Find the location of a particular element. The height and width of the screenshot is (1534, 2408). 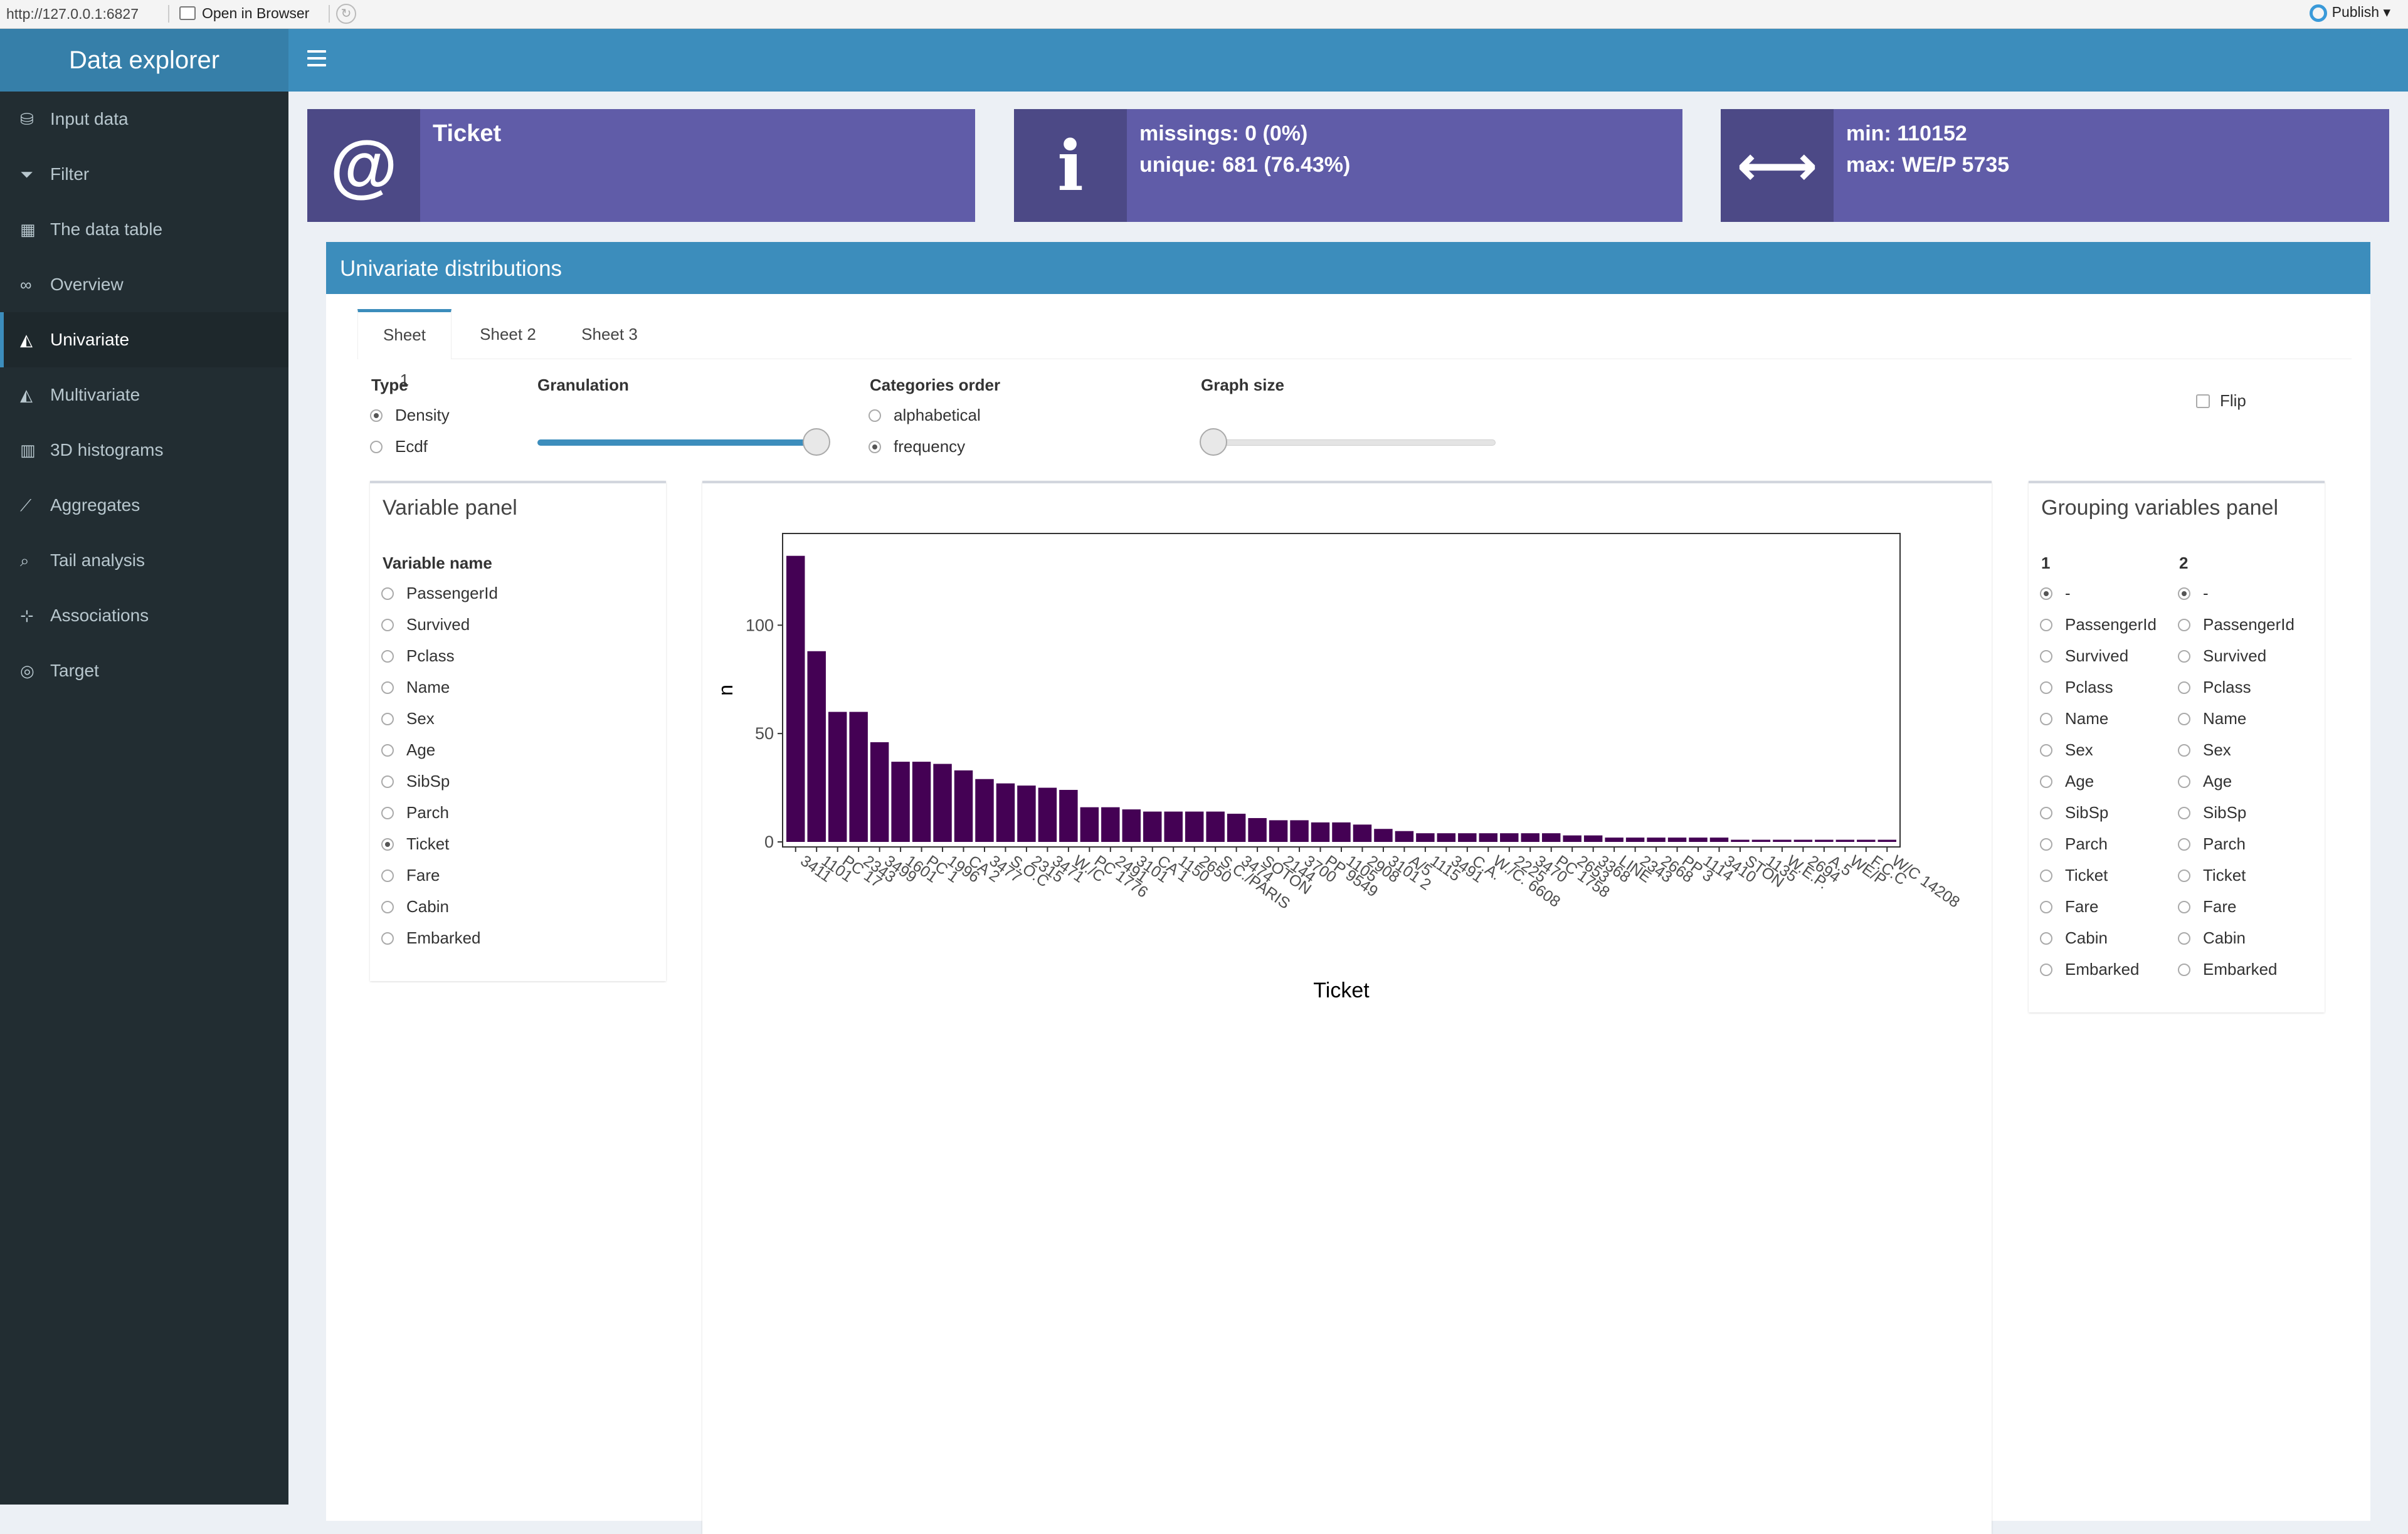

group-2-radio-fare: Fare is located at coordinates (2207, 907).